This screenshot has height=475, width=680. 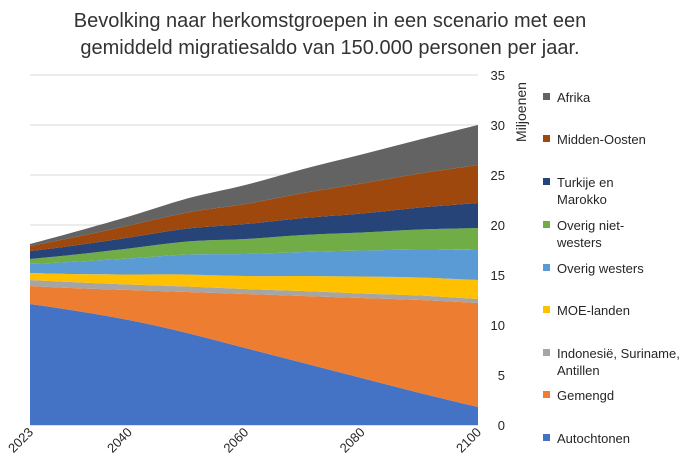 I want to click on legend-item-overig-niet-westers: Overig niet-westers, so click(x=590, y=234).